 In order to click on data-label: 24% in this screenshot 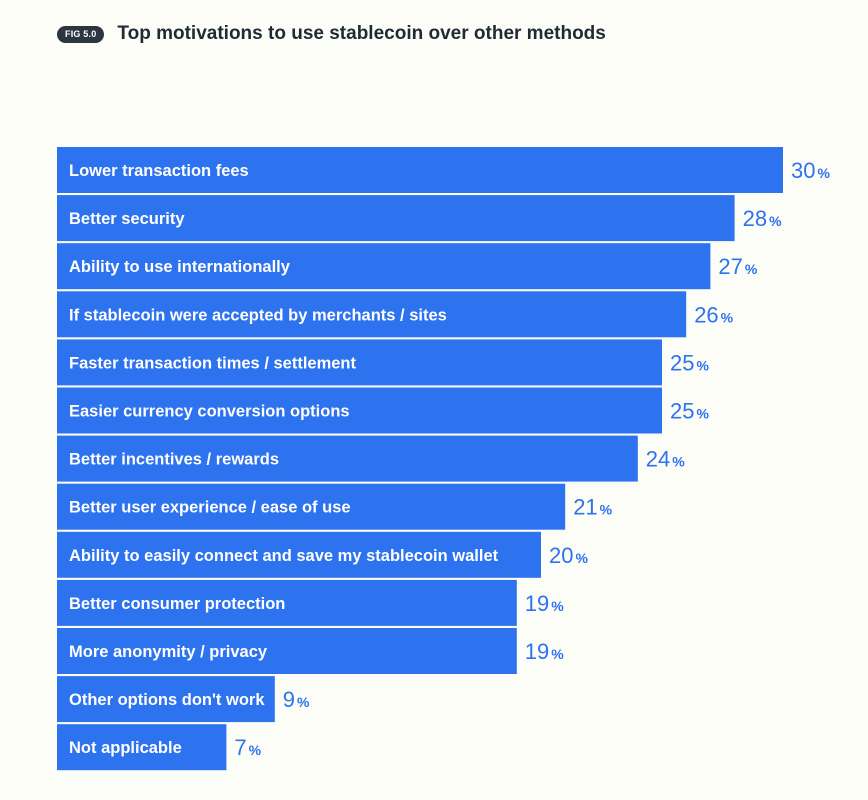, I will do `click(665, 459)`.